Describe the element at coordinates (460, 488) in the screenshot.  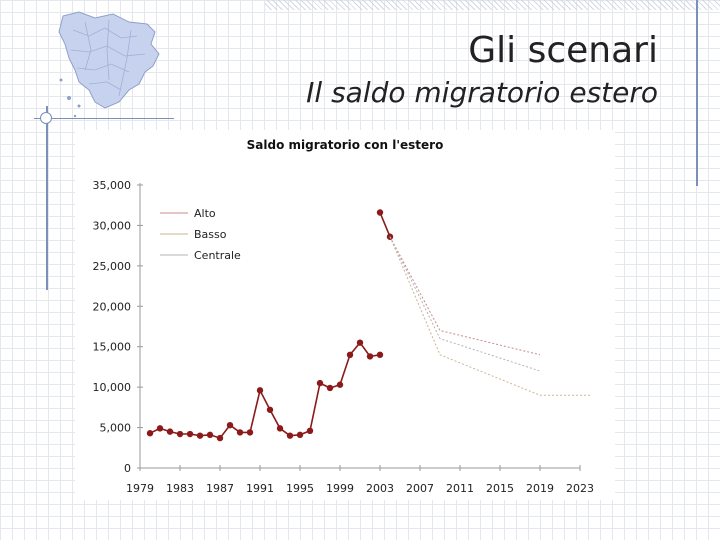
I see `x-tick-label: 2011` at that location.